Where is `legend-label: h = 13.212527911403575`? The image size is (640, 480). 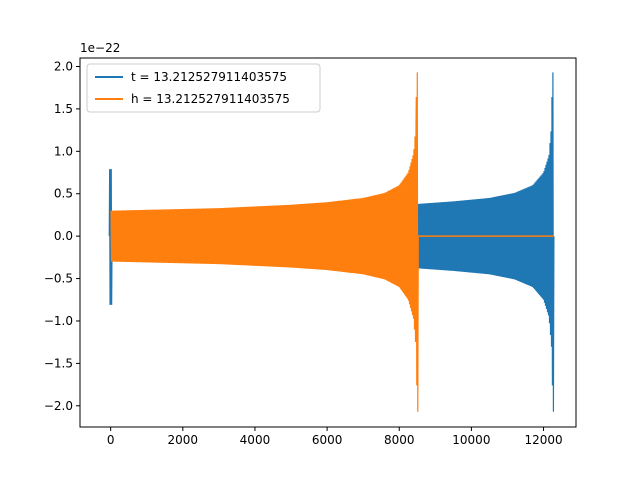 legend-label: h = 13.212527911403575 is located at coordinates (210, 99).